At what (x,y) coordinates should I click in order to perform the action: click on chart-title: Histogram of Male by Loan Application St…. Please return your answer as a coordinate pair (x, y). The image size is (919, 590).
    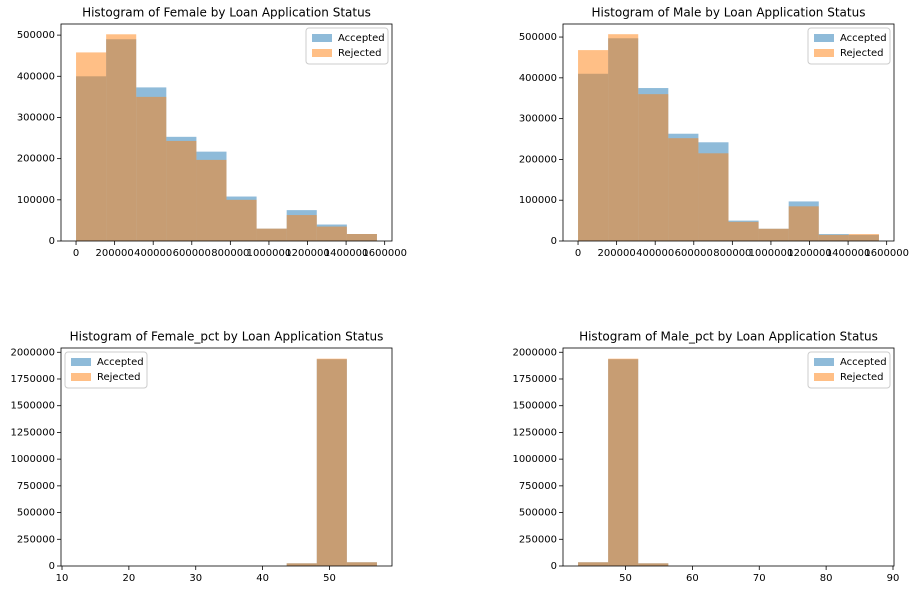
    Looking at the image, I should click on (729, 13).